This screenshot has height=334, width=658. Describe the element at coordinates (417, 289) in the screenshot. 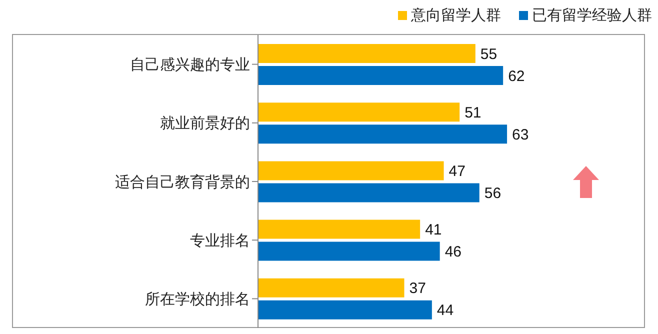

I see `data-label: 37` at that location.